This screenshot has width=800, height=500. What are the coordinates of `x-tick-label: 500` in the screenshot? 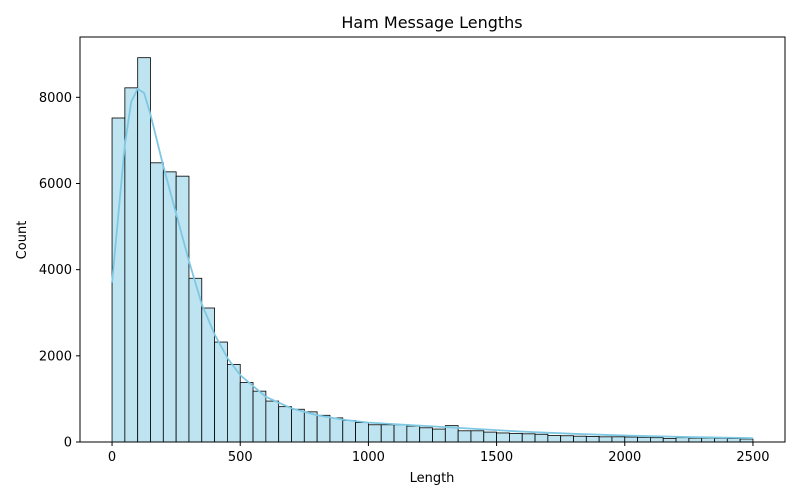 It's located at (240, 457).